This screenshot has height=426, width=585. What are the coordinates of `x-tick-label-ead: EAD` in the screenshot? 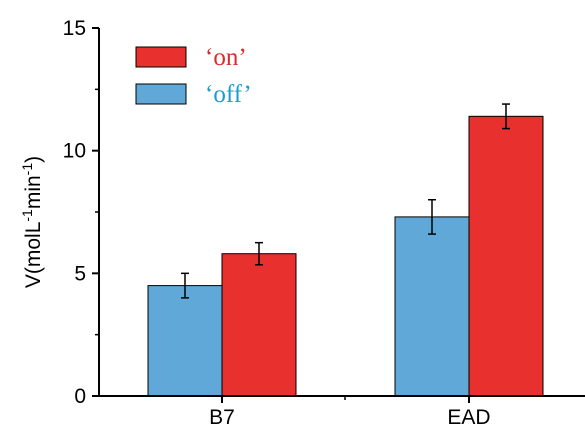 It's located at (468, 416).